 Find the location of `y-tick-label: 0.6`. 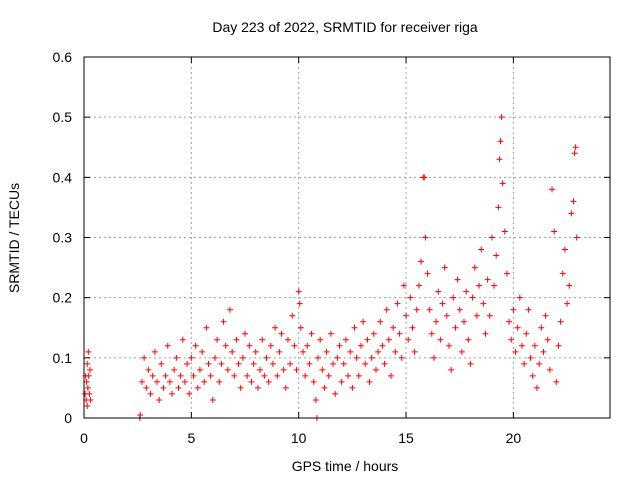

y-tick-label: 0.6 is located at coordinates (63, 57).